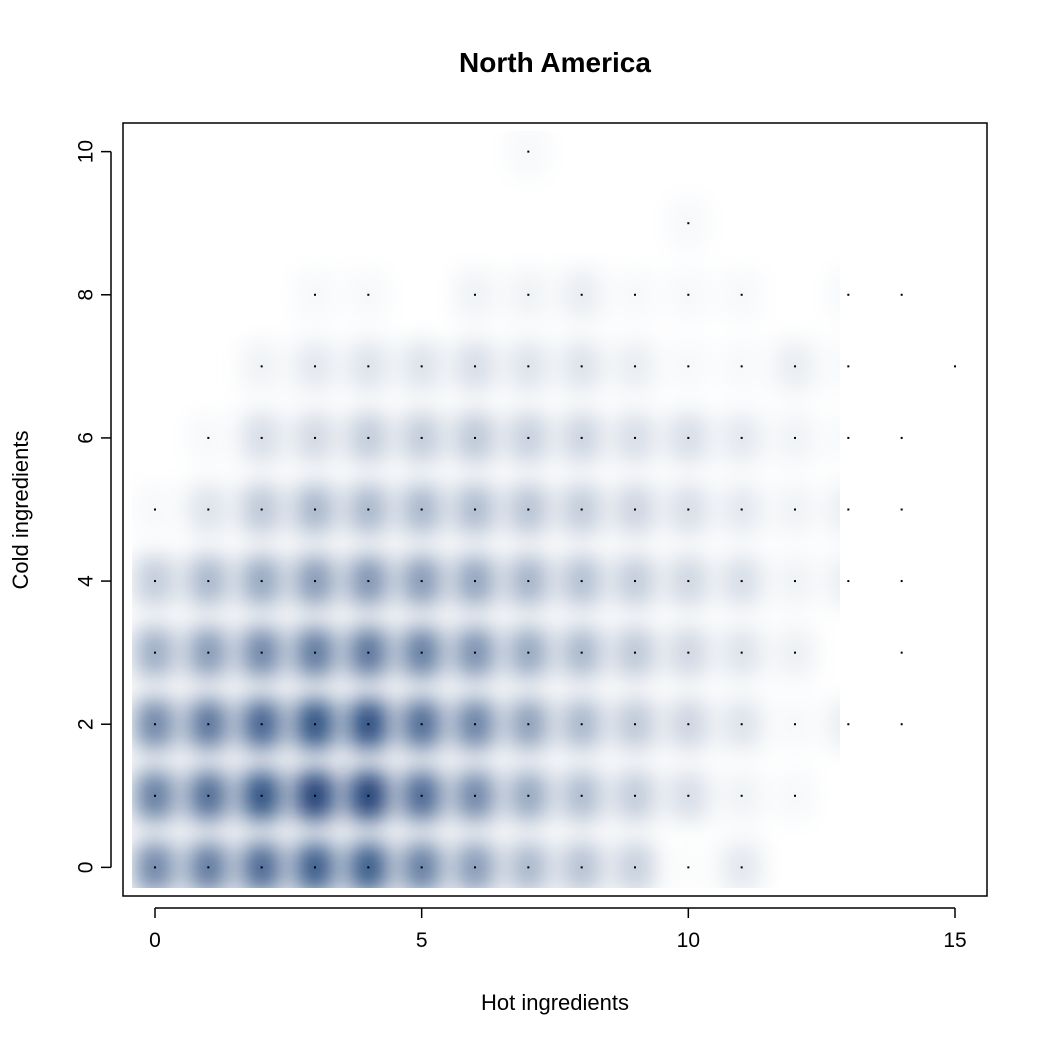 This screenshot has height=1050, width=1050. What do you see at coordinates (422, 940) in the screenshot?
I see `x-tick-label: 5` at bounding box center [422, 940].